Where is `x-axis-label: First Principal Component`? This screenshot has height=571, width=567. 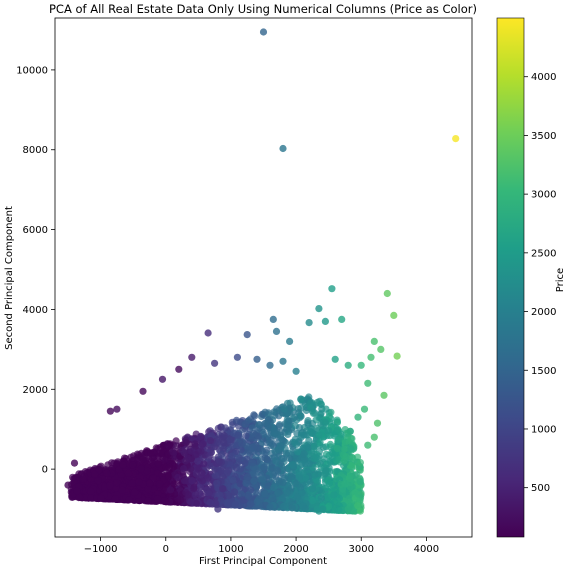 x-axis-label: First Principal Component is located at coordinates (263, 561).